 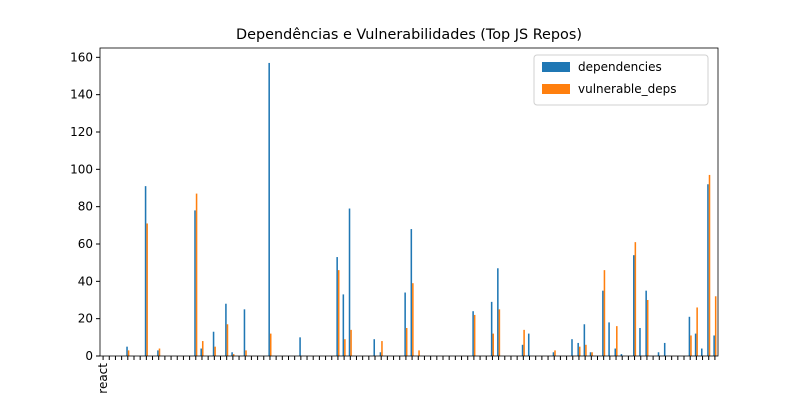 I want to click on y-tick-label: 80, so click(x=85, y=207).